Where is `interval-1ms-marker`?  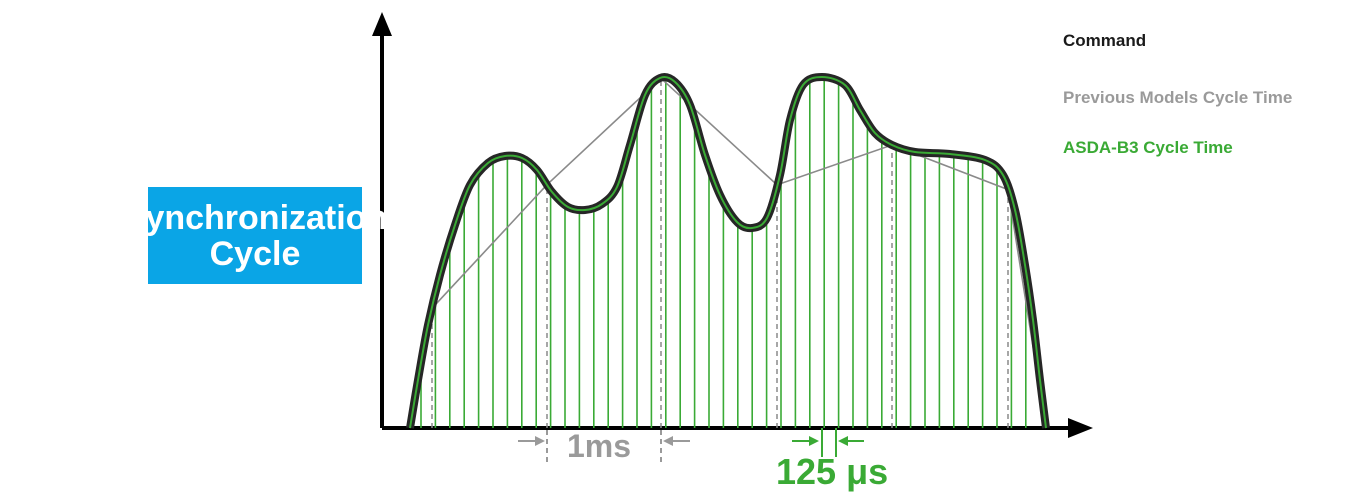 interval-1ms-marker is located at coordinates (604, 447).